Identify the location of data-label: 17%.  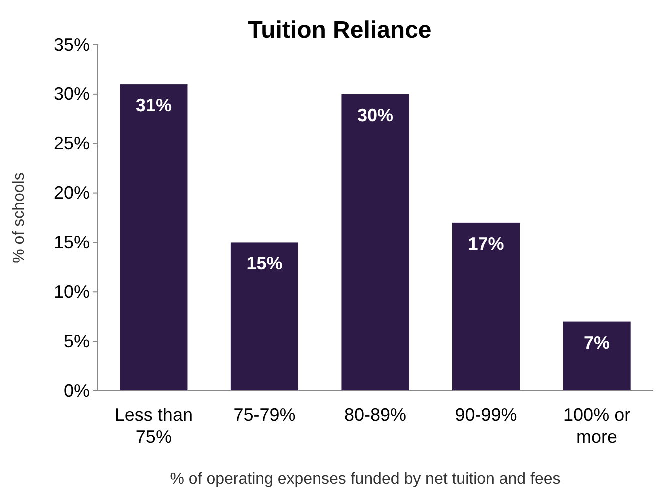
(486, 244).